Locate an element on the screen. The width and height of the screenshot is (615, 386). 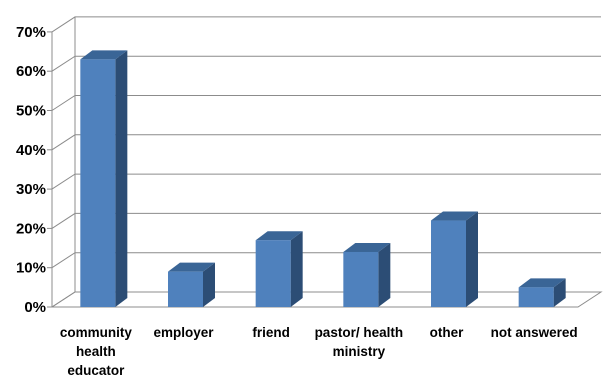
x-category-label: community health educator is located at coordinates (96, 351).